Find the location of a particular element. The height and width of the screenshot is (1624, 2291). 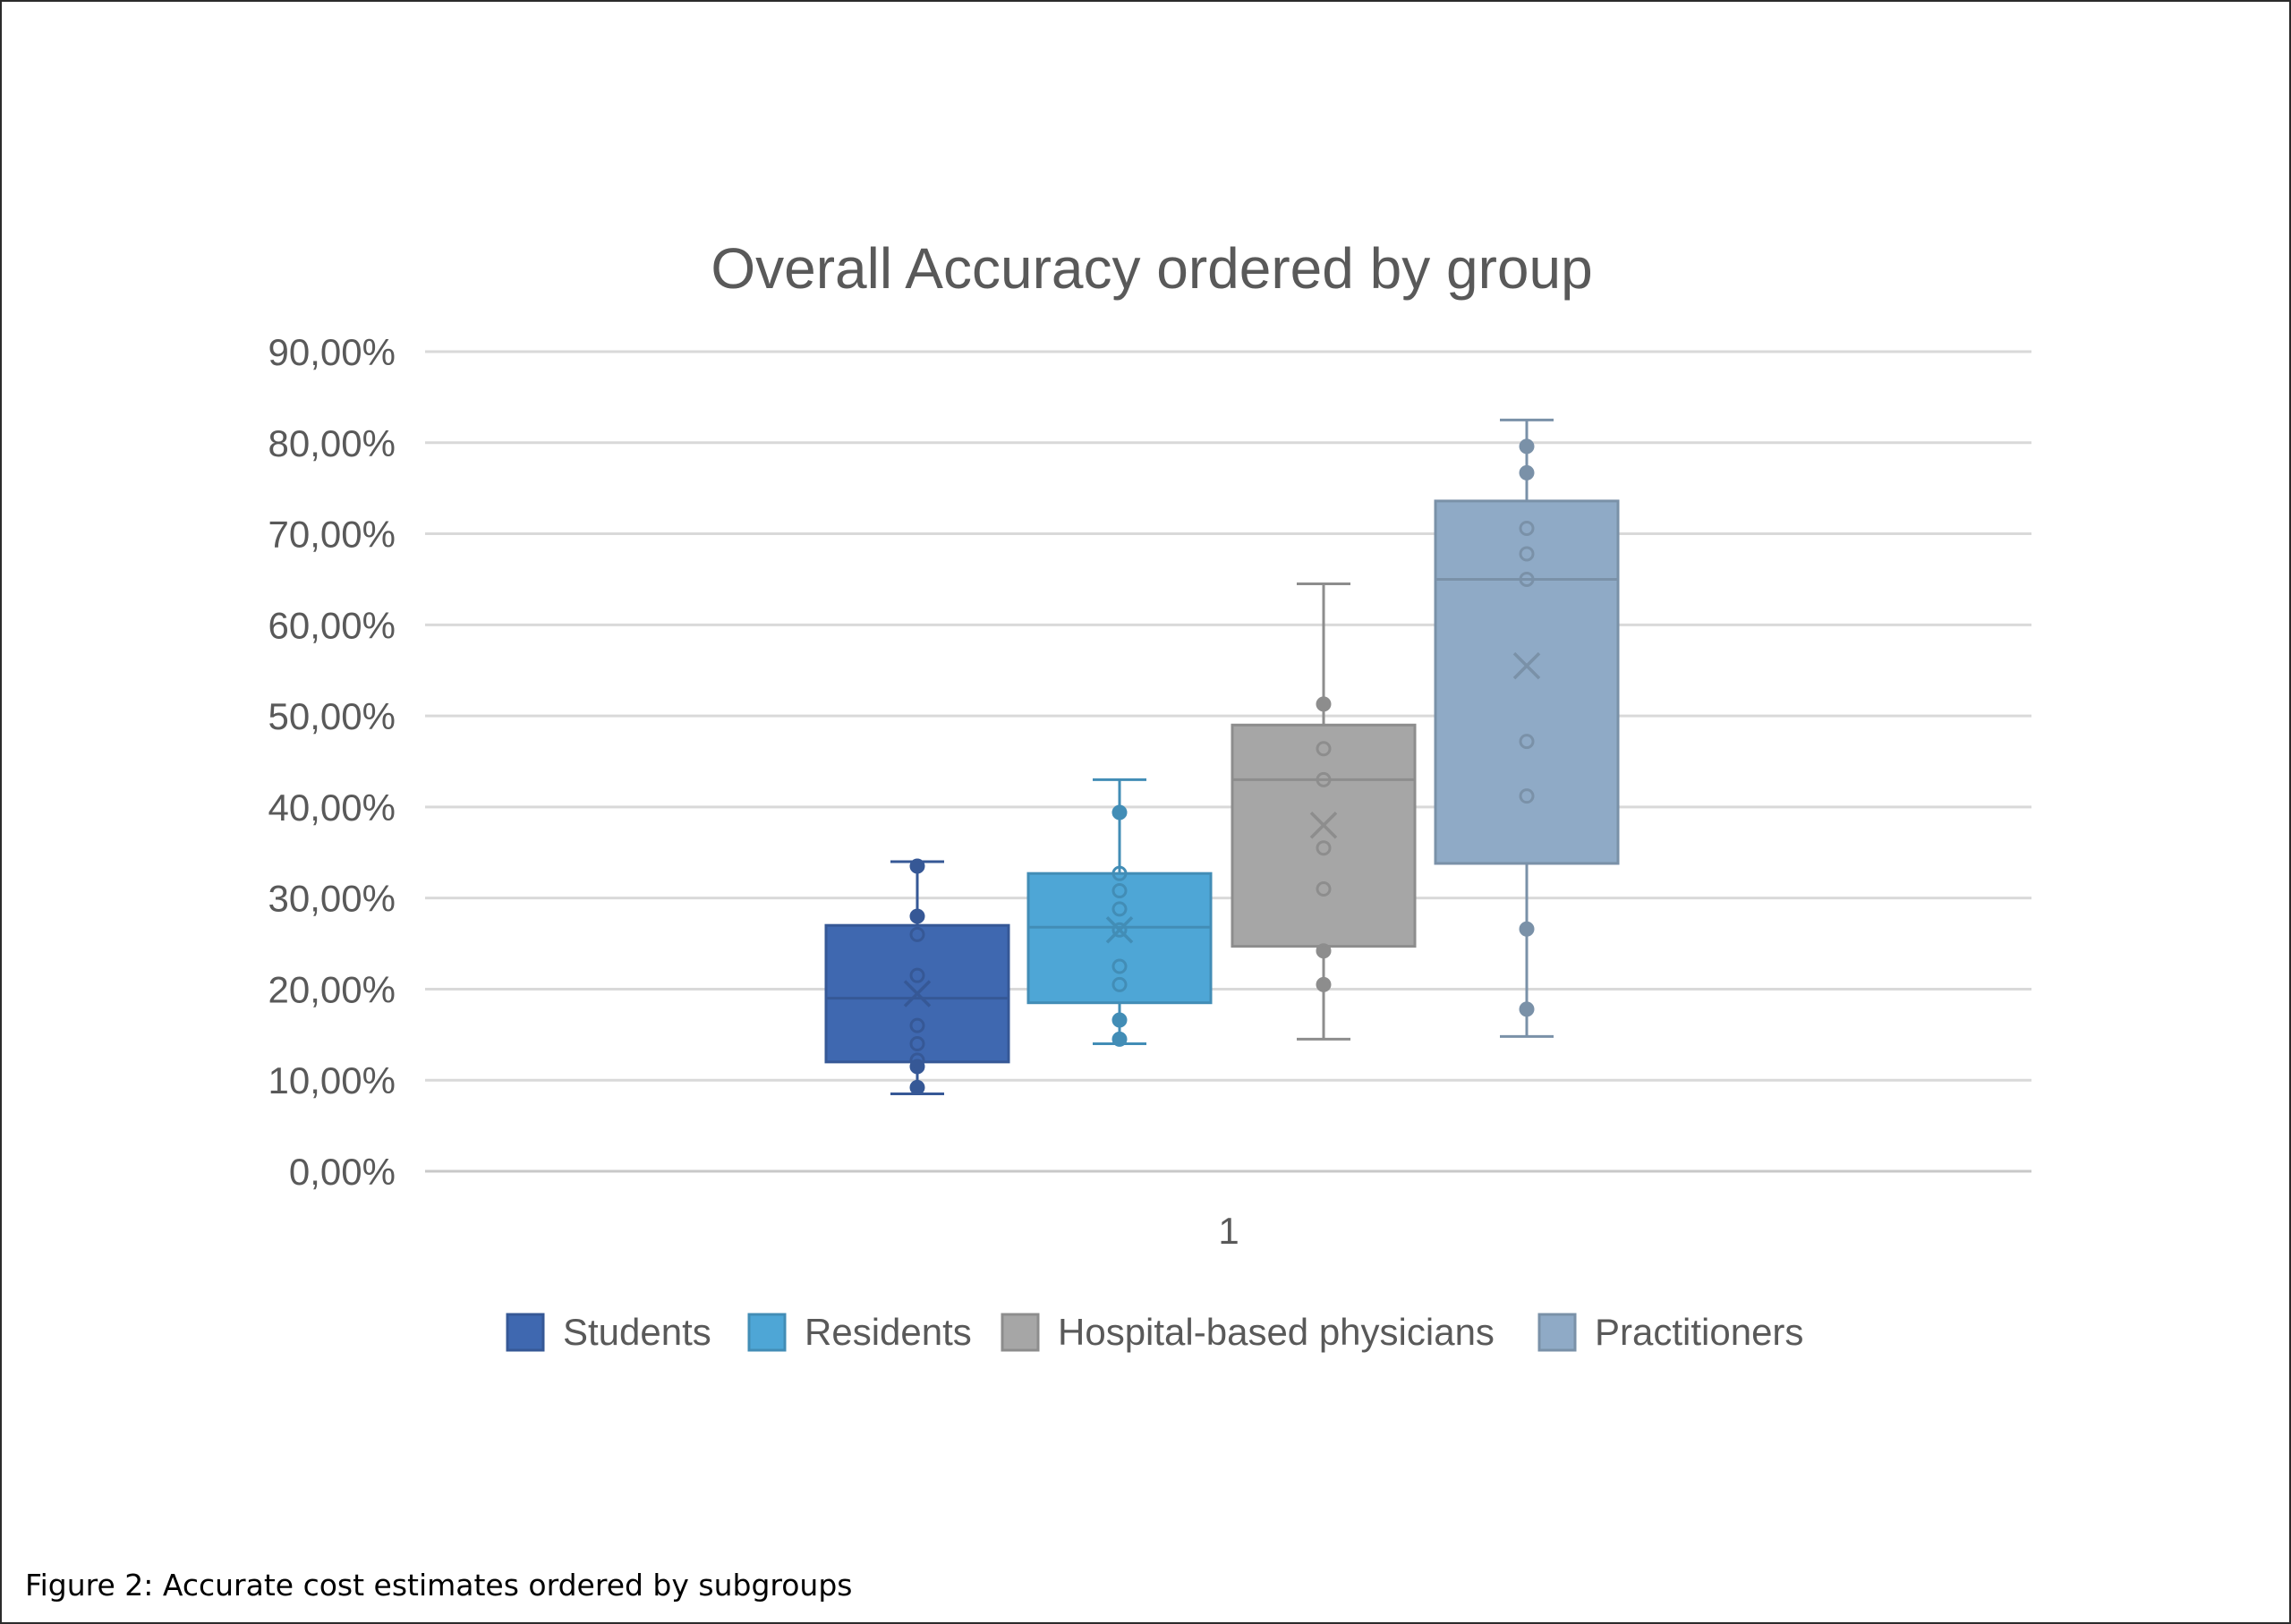

legend-item: Students is located at coordinates (608, 1332).